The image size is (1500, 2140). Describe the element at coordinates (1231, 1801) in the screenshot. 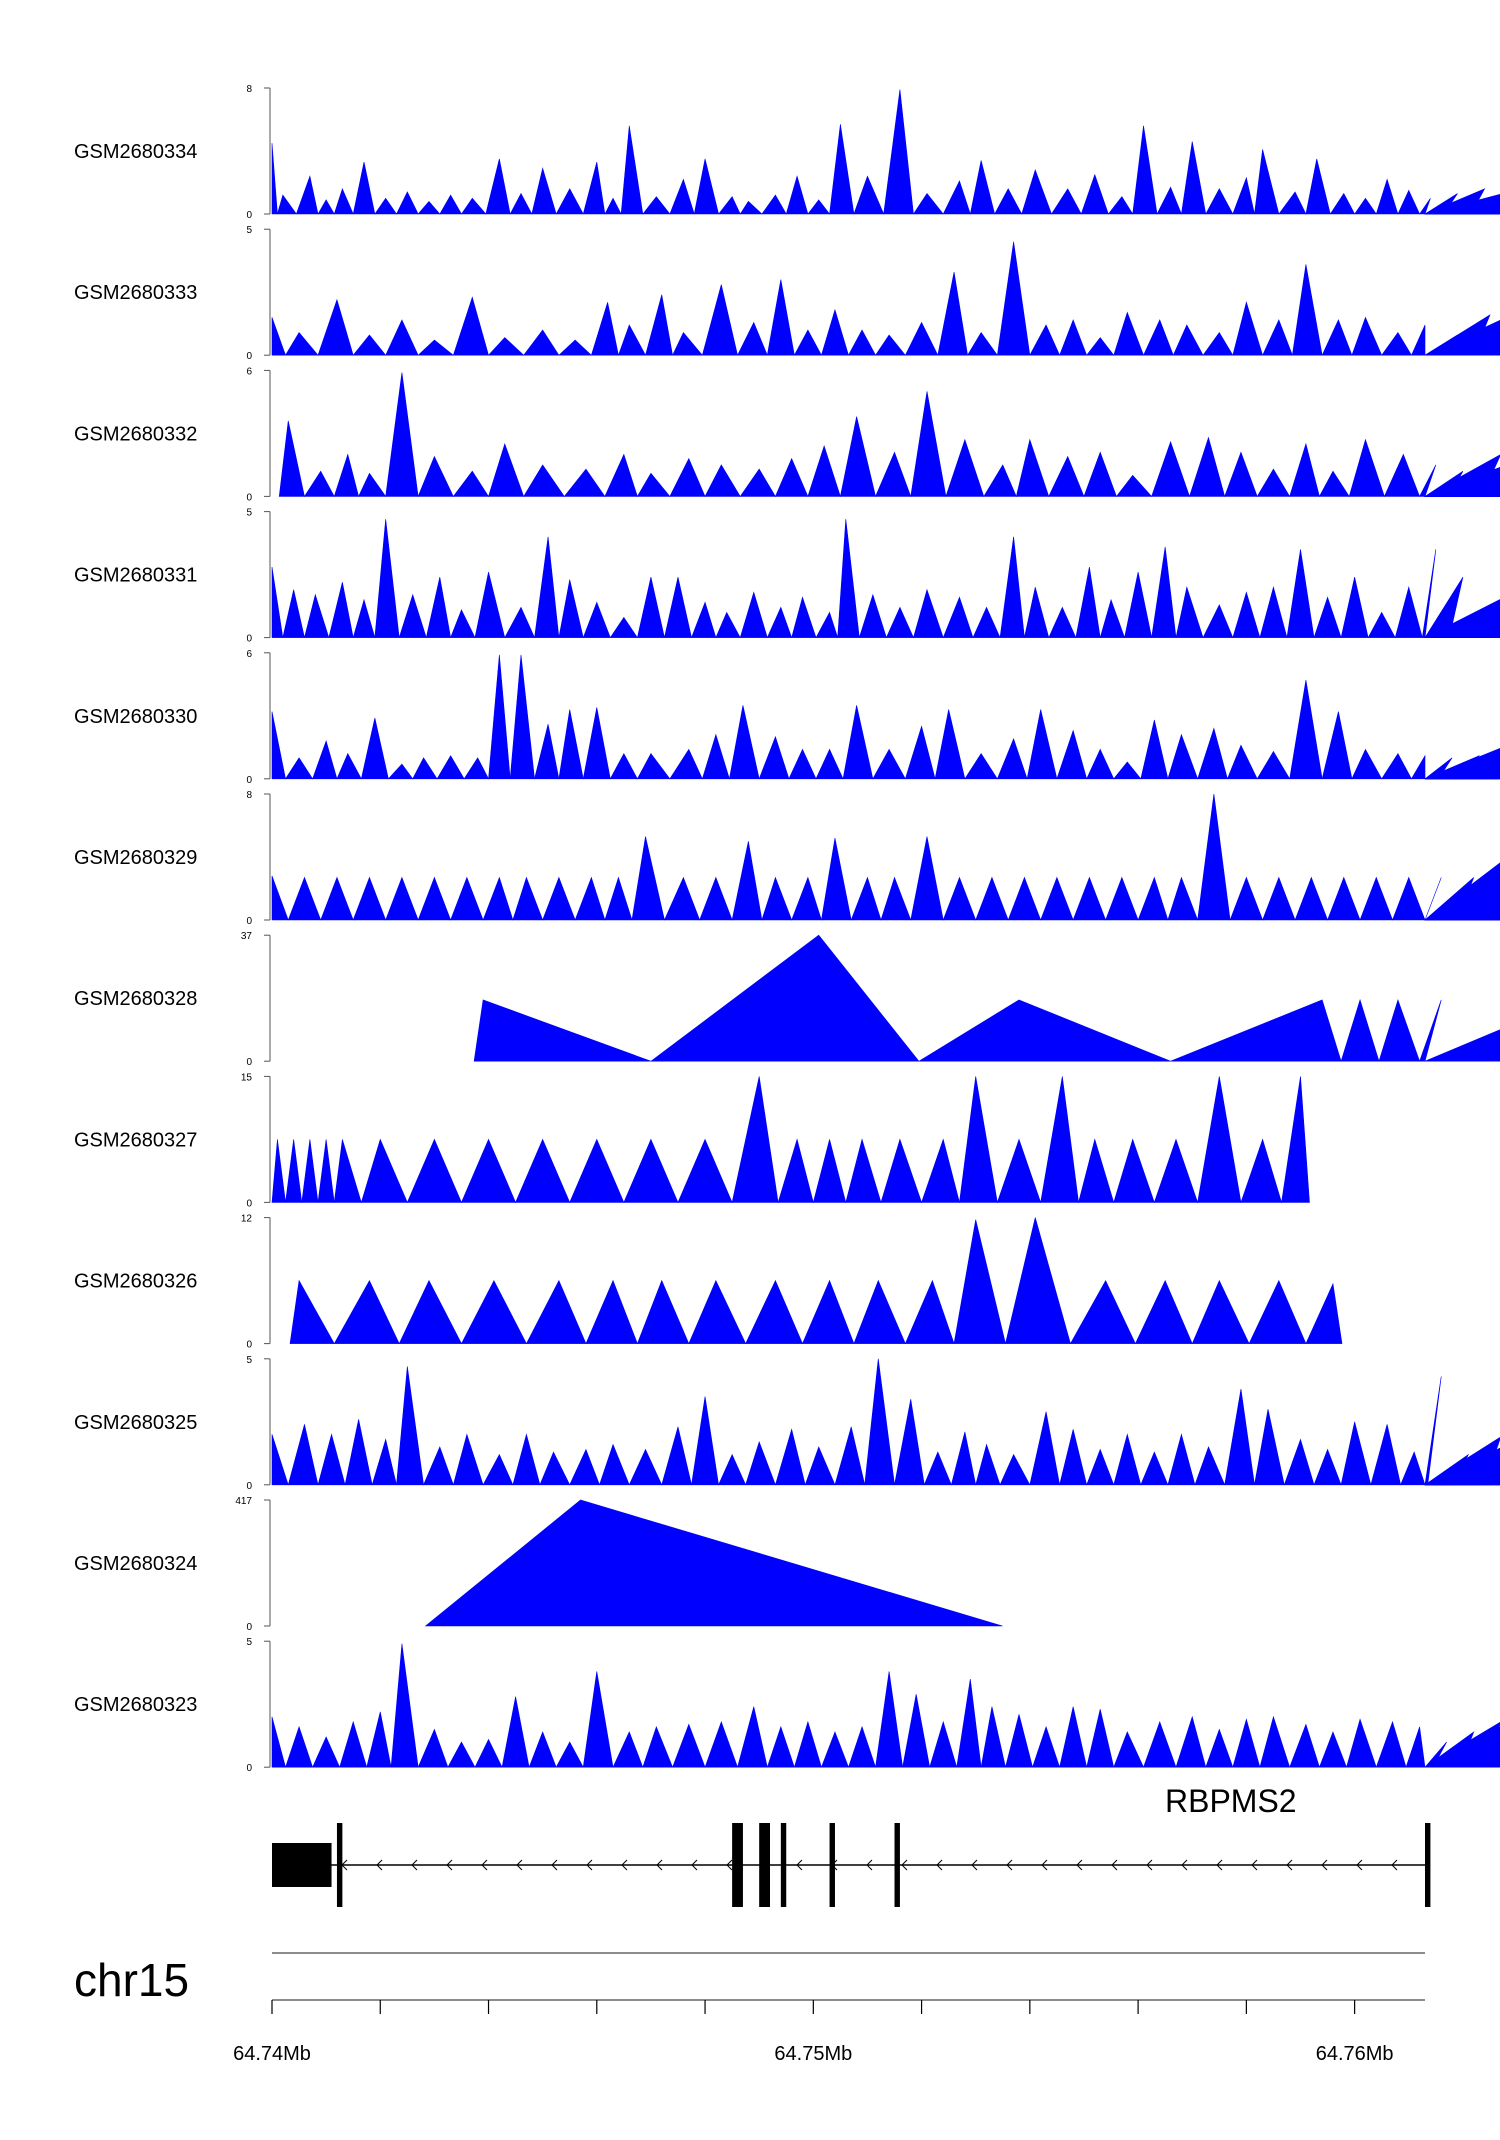

I see `gene-name-label: RBPMS2` at that location.